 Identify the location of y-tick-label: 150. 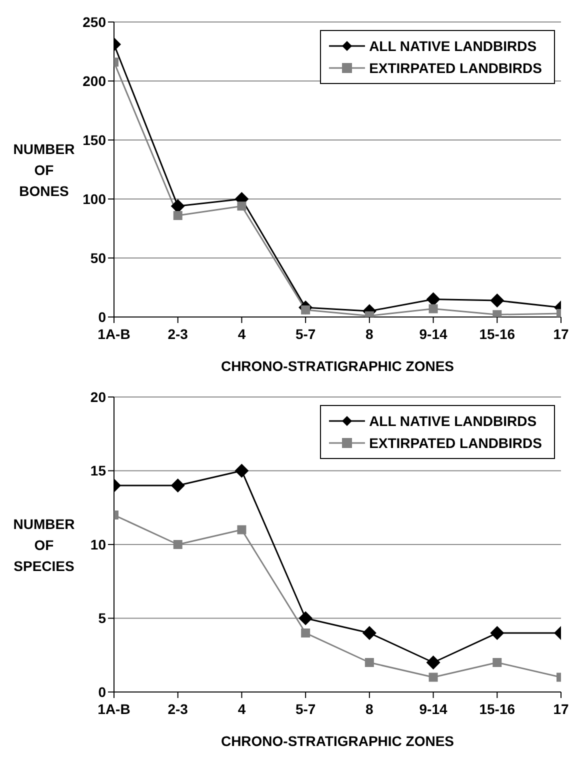
(94, 140).